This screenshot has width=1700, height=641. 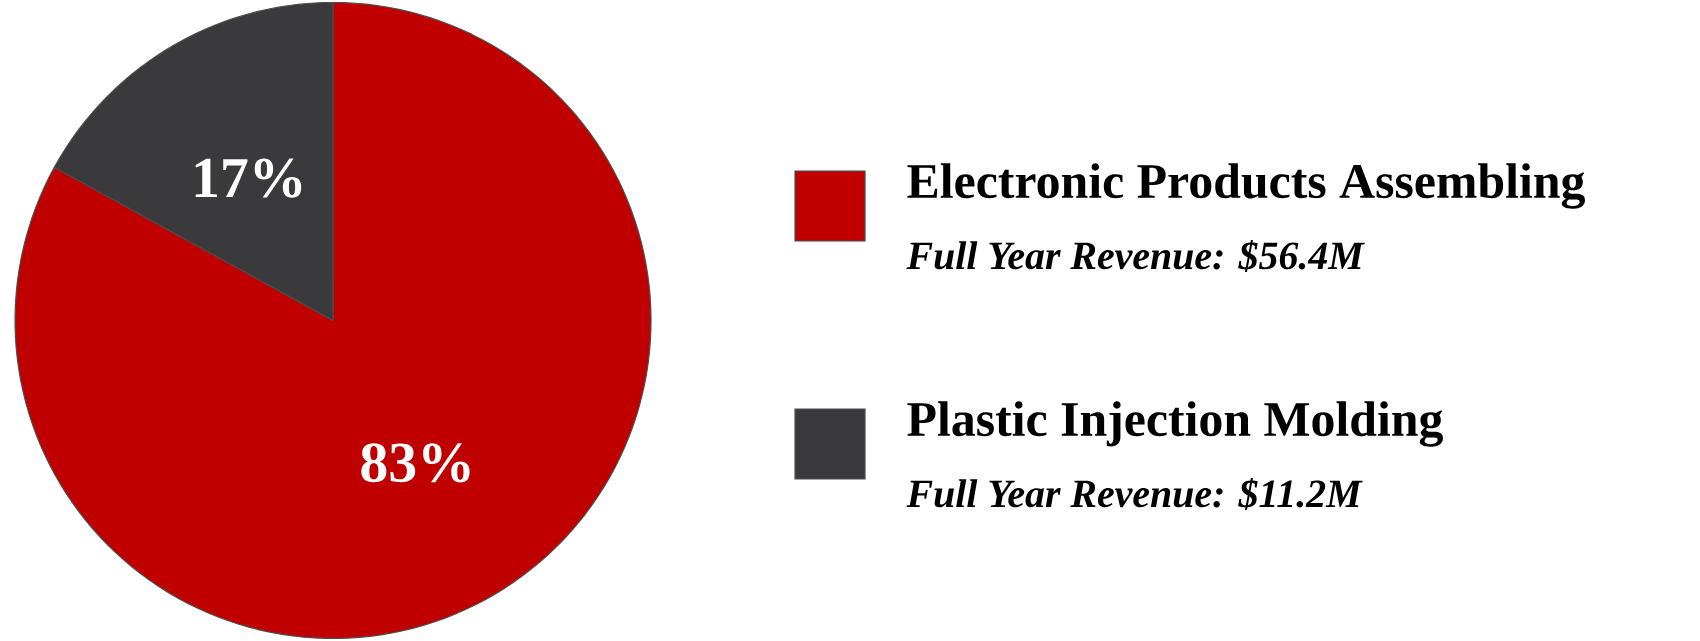 What do you see at coordinates (1135, 256) in the screenshot?
I see `text: Full Year Revenue: $56.4M` at bounding box center [1135, 256].